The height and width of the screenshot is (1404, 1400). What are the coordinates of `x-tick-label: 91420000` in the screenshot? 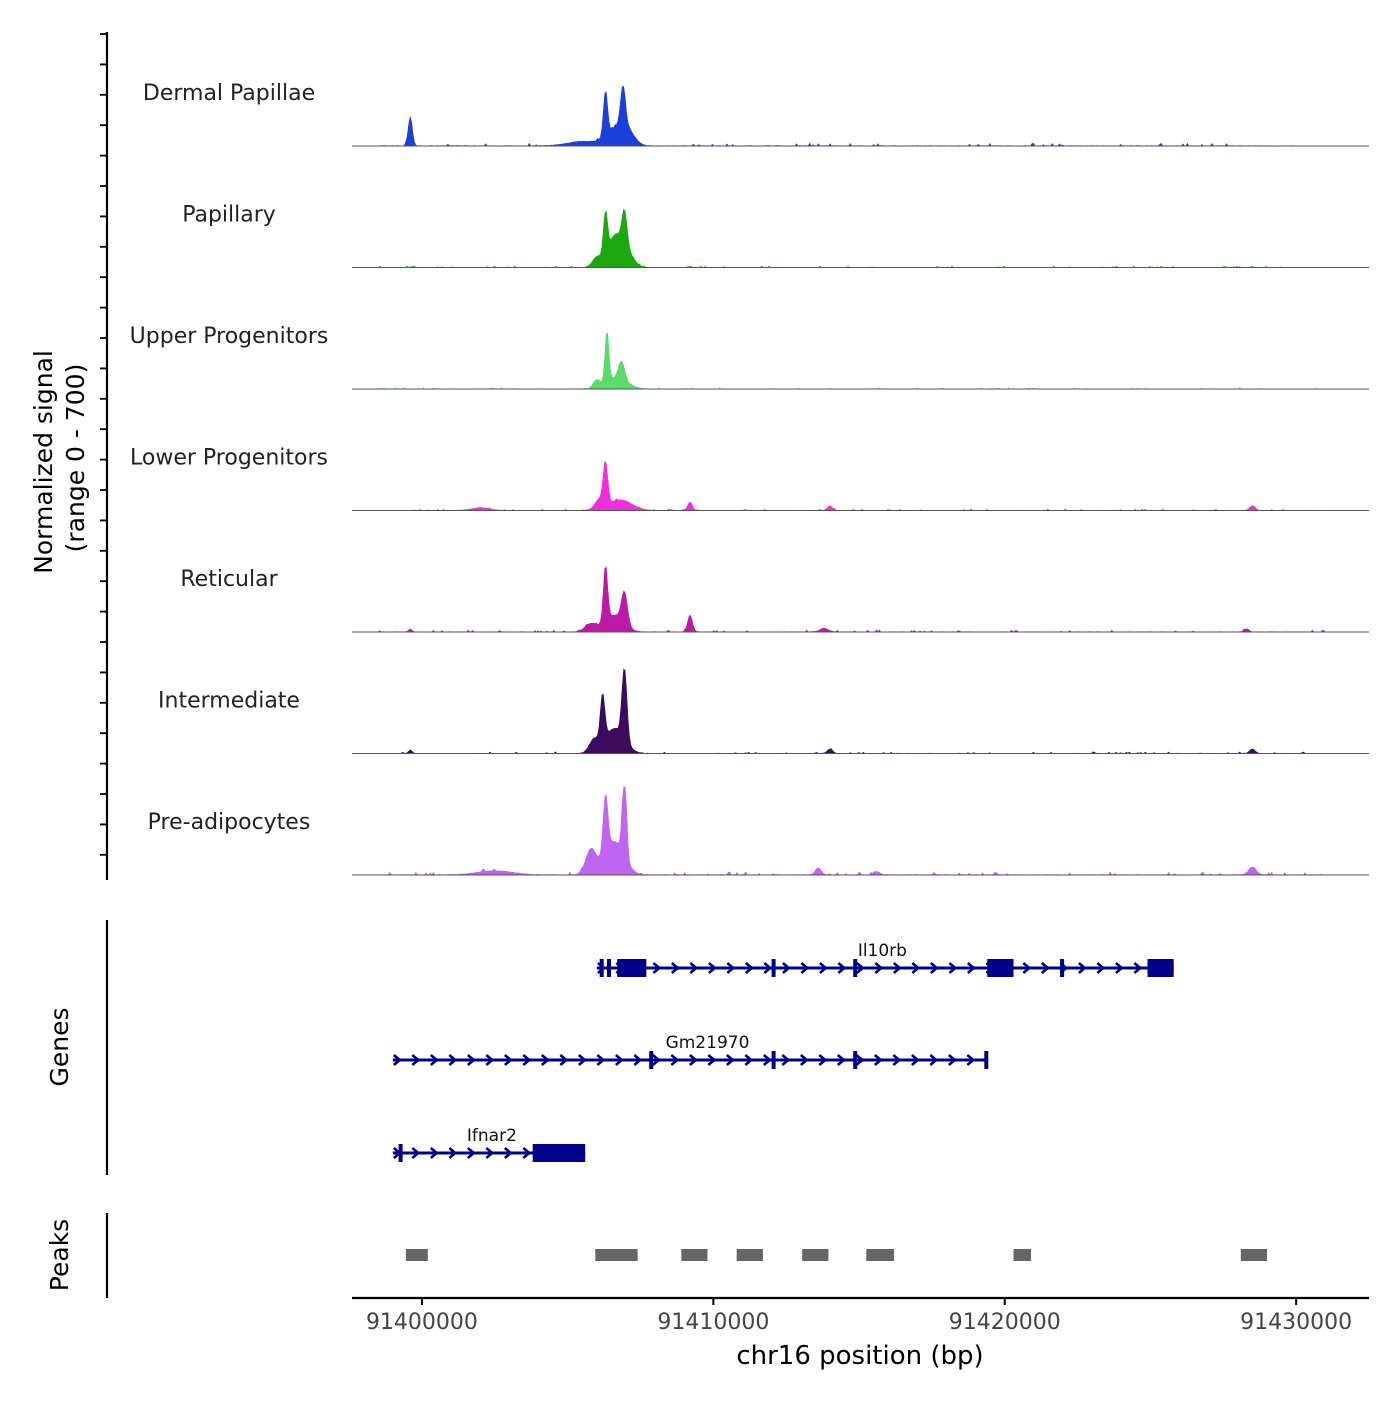 It's located at (1005, 1322).